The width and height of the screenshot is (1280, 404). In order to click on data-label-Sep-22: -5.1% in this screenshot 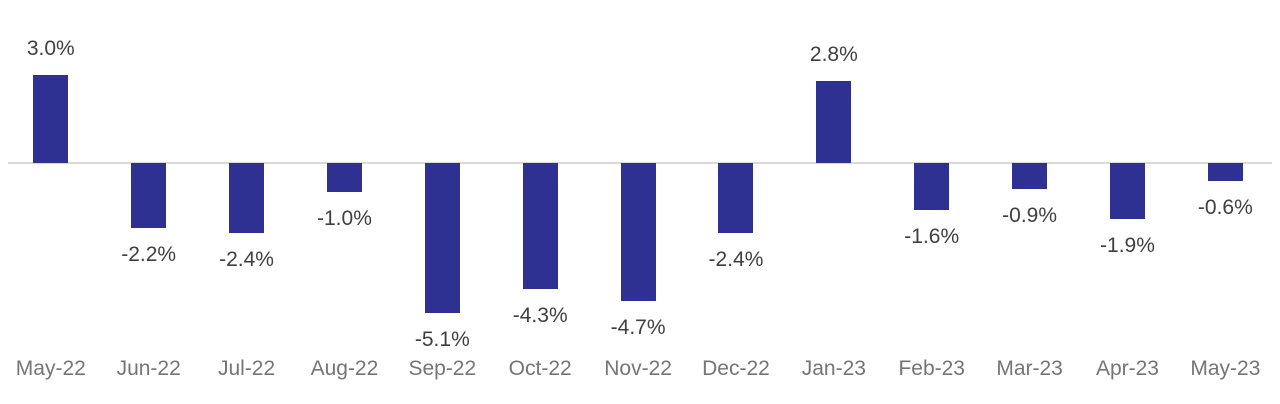, I will do `click(442, 339)`.